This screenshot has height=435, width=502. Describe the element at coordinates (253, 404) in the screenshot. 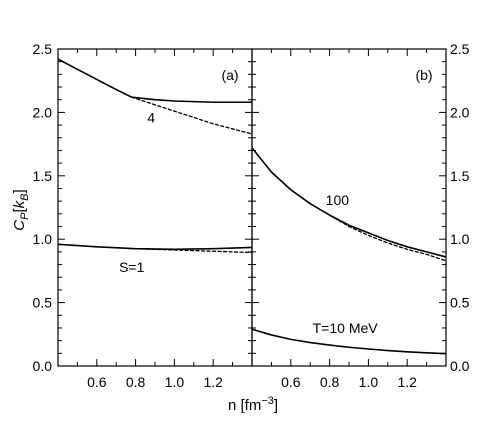

I see `x-axis-title: n [fm−3]` at that location.